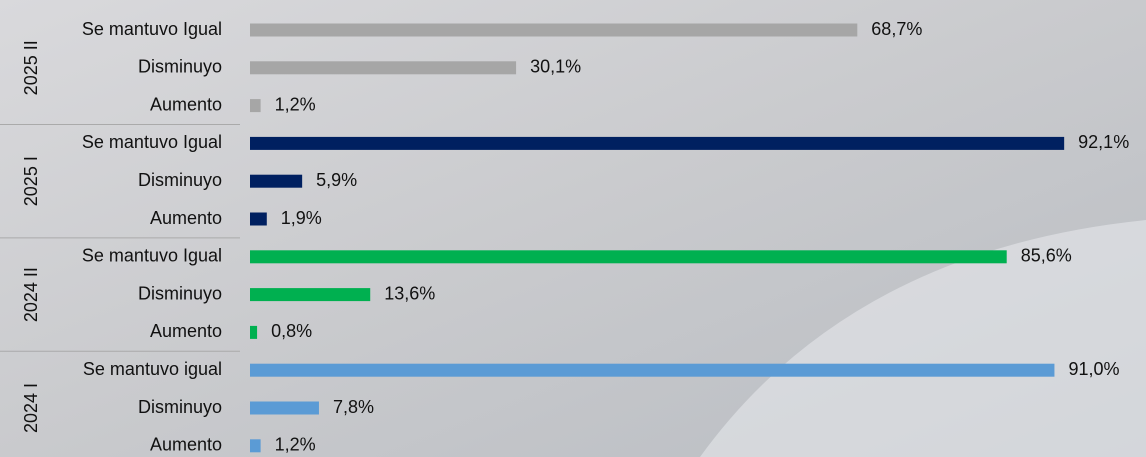 The image size is (1146, 457). I want to click on value-label: 85,6%, so click(1046, 256).